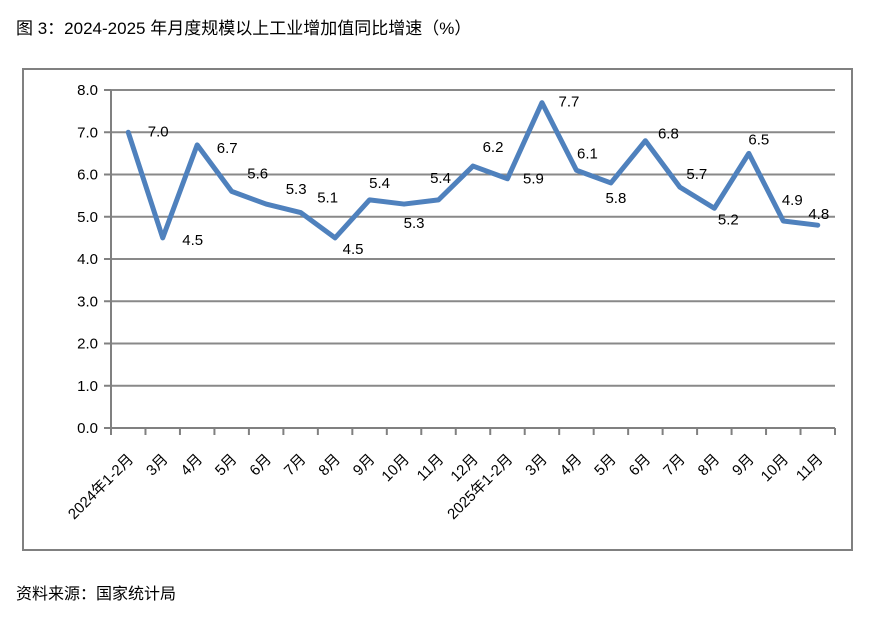 The height and width of the screenshot is (618, 876). Describe the element at coordinates (96, 594) in the screenshot. I see `source-note: 资料来源：国家统计局` at that location.